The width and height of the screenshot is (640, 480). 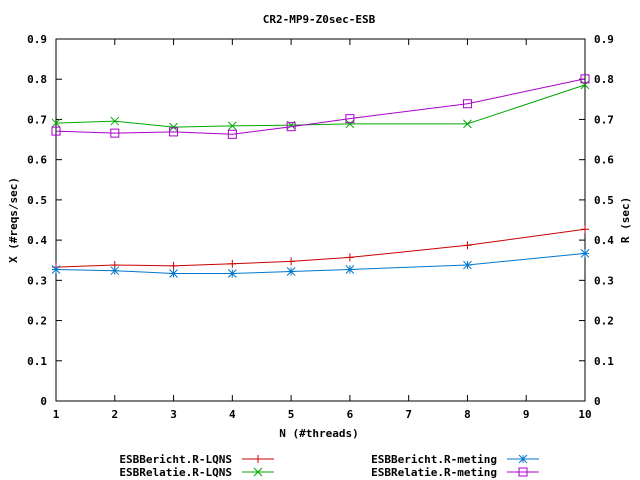 I want to click on y-axis-right: 0 0.1 0.2 0.3 0.4 0.5 0.6 0.7 0.8 0.9, so click(x=596, y=220).